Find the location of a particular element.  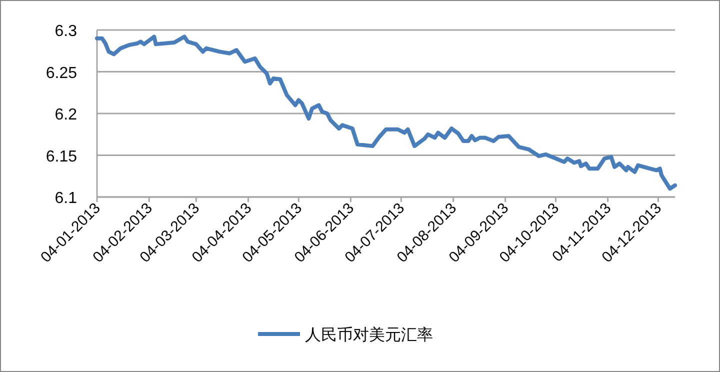

y-tick-label: 6.1 is located at coordinates (66, 198).